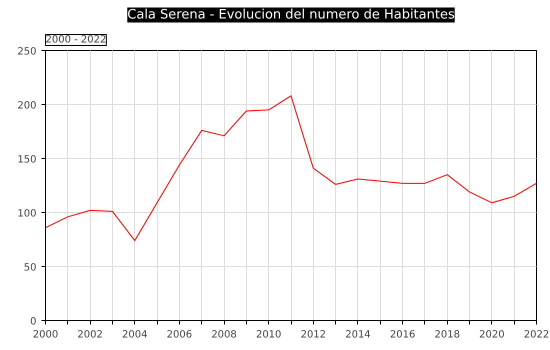 The width and height of the screenshot is (550, 350). What do you see at coordinates (179, 335) in the screenshot?
I see `x-tick-label: 2006` at bounding box center [179, 335].